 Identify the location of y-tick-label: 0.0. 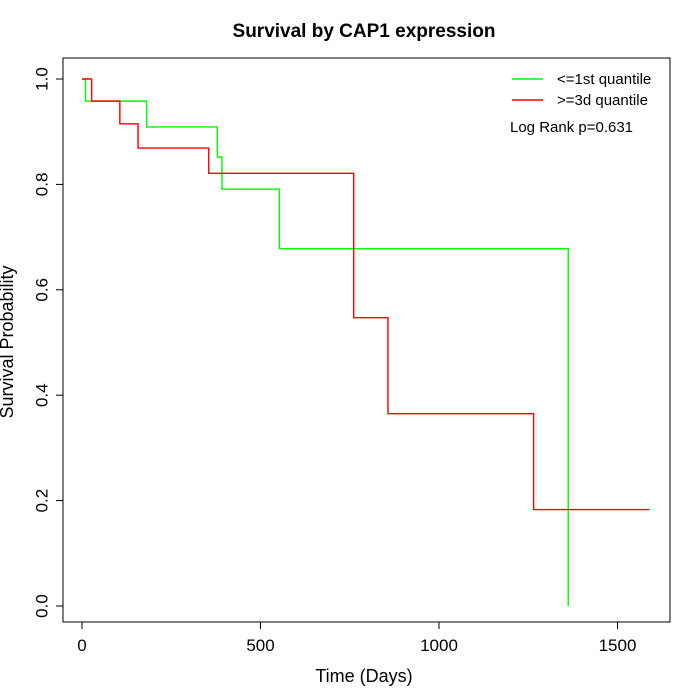
(41, 606).